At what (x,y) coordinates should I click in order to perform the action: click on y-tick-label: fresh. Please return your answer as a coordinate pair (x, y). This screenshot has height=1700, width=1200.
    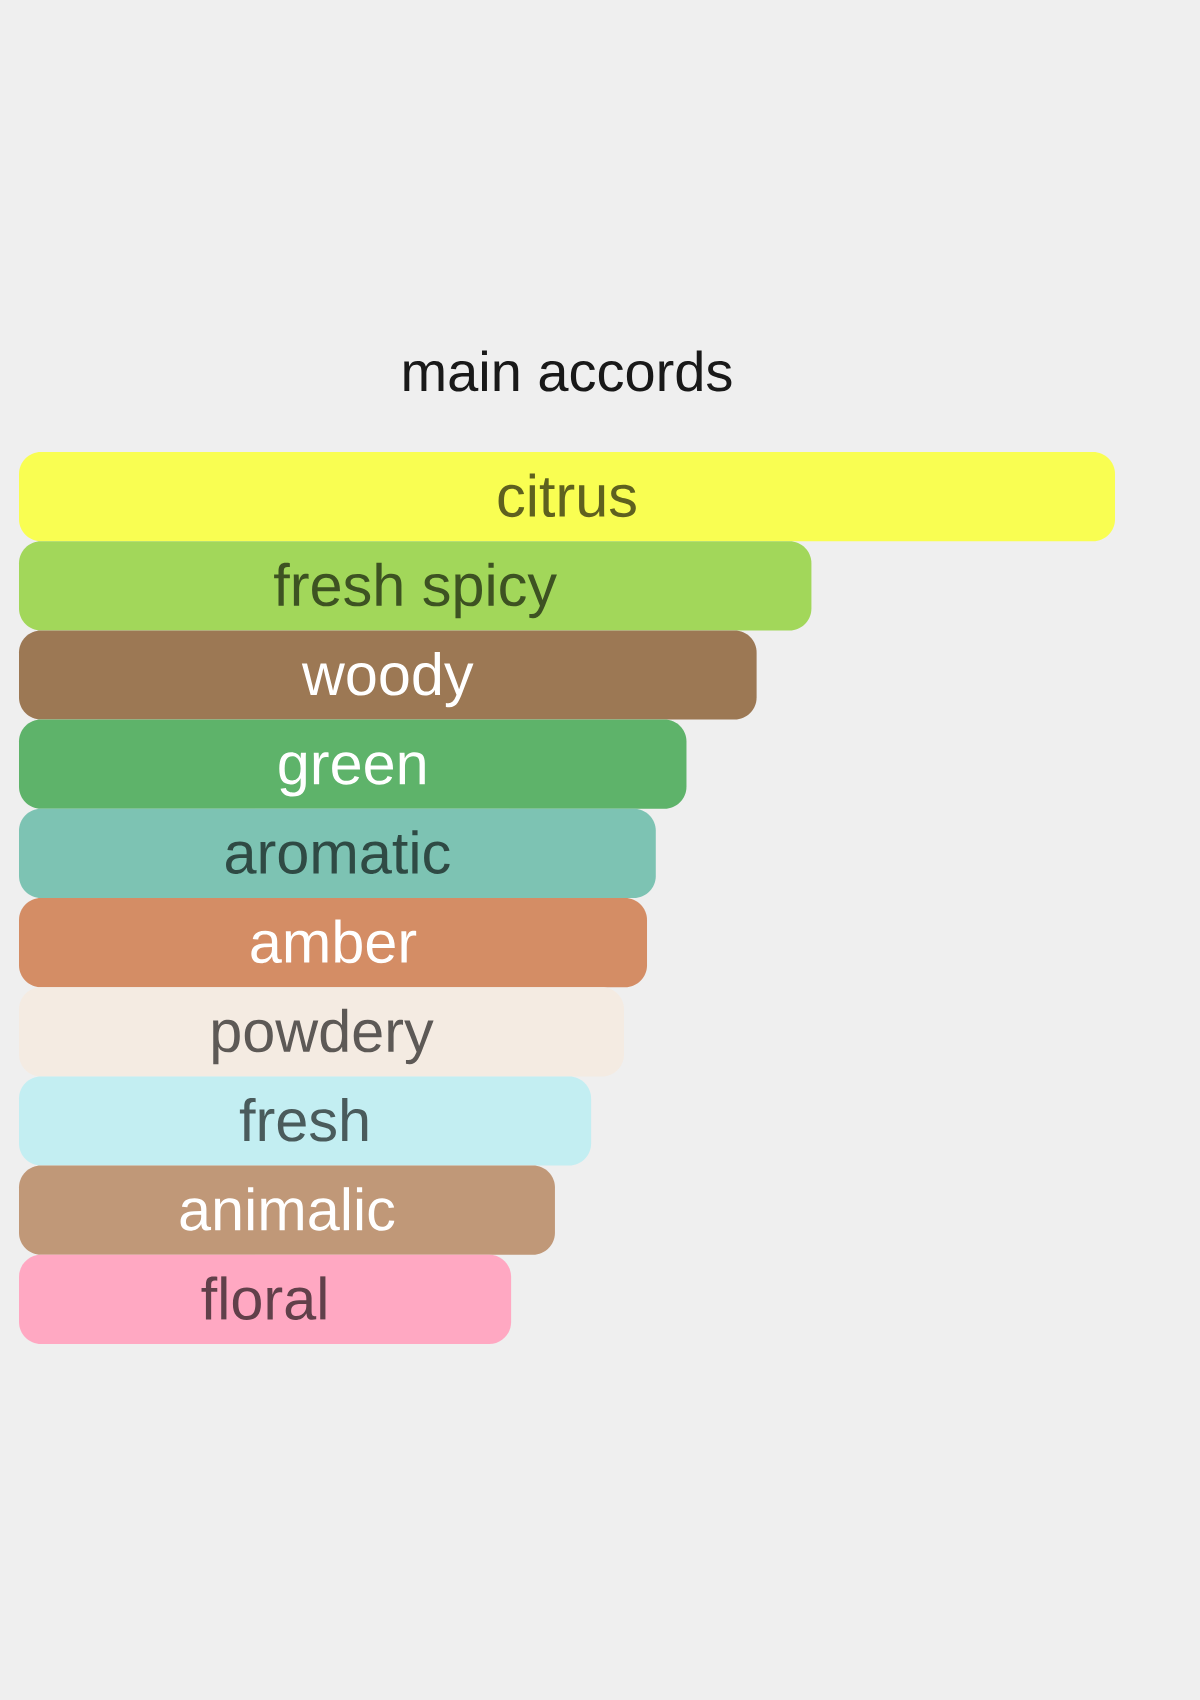
    Looking at the image, I should click on (303, 1119).